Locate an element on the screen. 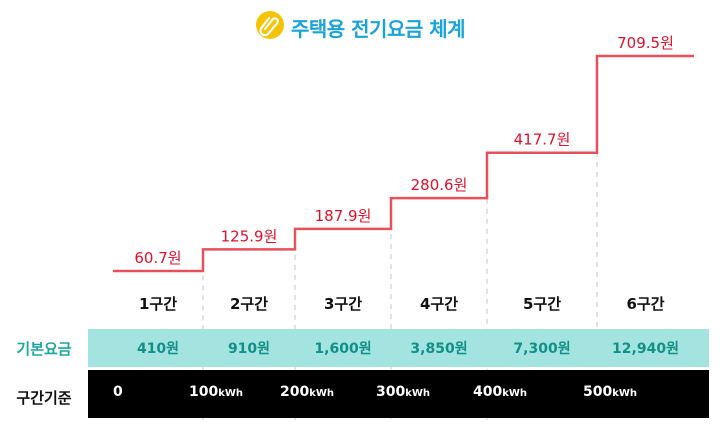 The height and width of the screenshot is (428, 720). tier-label: 6구간 is located at coordinates (645, 304).